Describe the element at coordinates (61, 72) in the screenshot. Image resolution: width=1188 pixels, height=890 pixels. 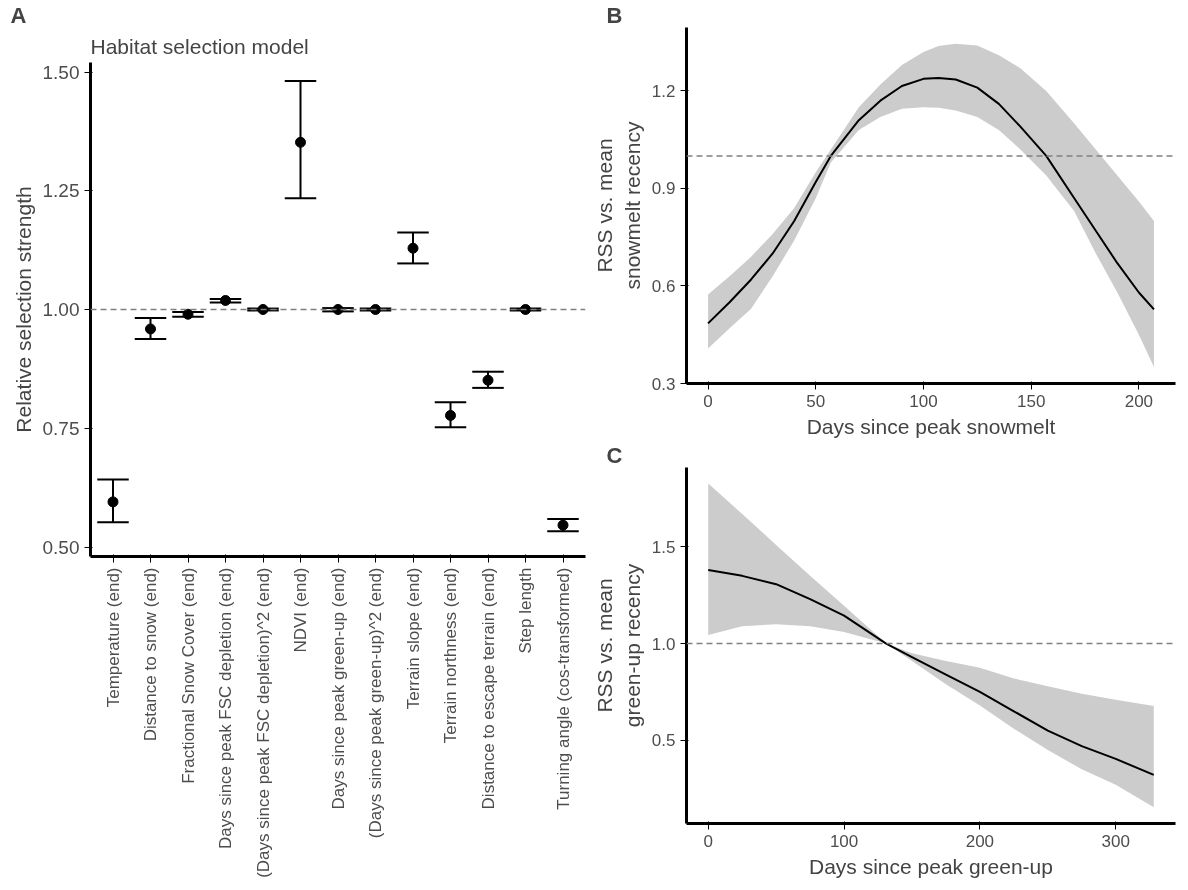
I see `y-tick-label: 1.50` at that location.